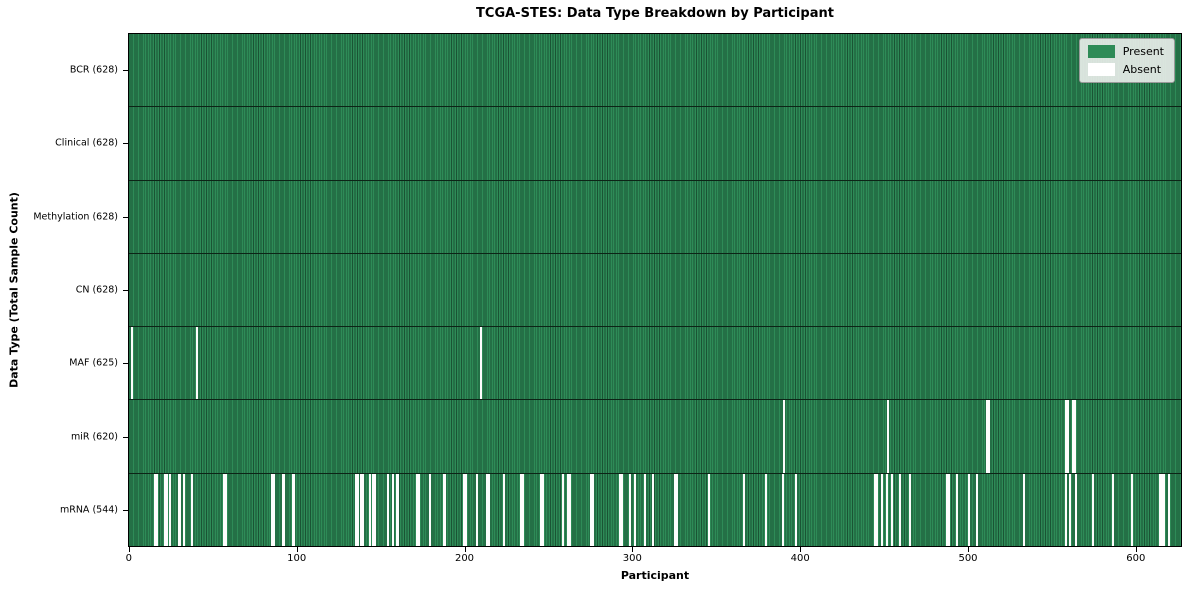 This screenshot has width=1200, height=600. Describe the element at coordinates (297, 558) in the screenshot. I see `x-tick-label: 100` at that location.